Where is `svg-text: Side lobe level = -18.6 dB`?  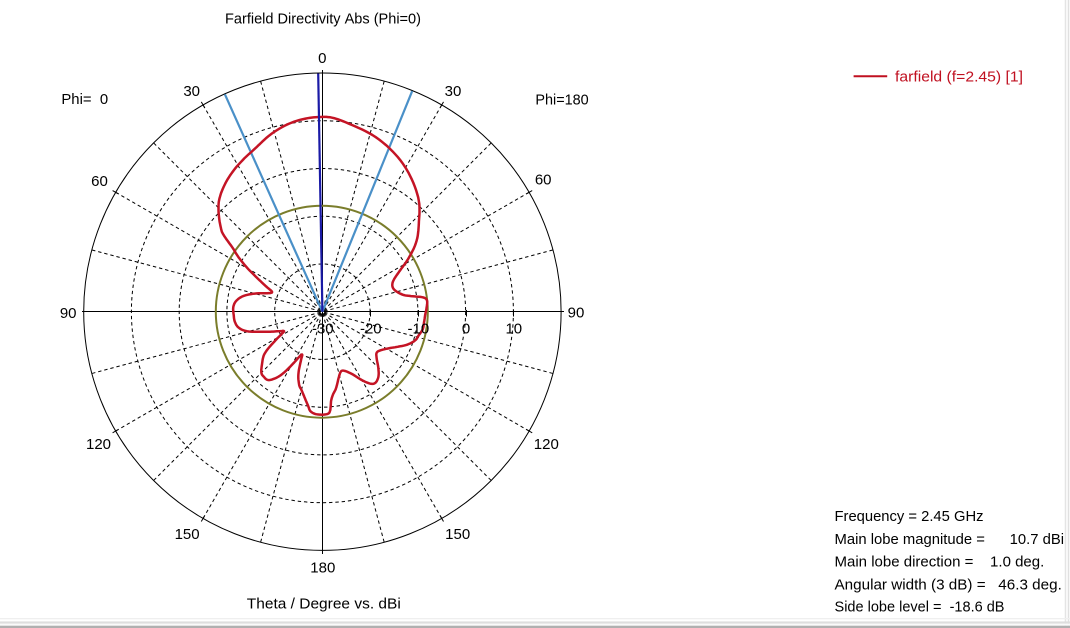
svg-text: Side lobe level = -18.6 dB is located at coordinates (920, 607).